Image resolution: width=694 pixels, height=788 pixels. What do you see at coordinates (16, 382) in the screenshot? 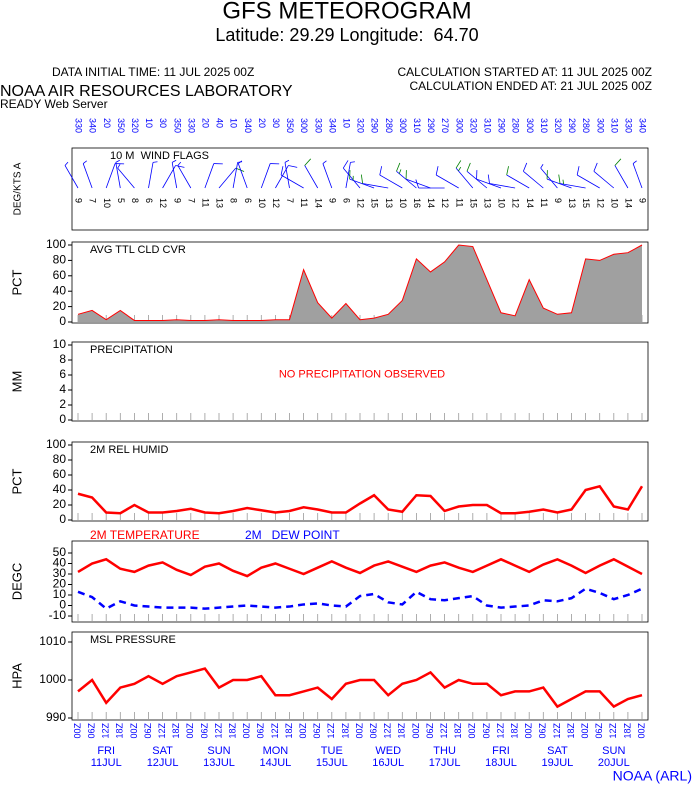
I see `y-axis-label: MM` at bounding box center [16, 382].